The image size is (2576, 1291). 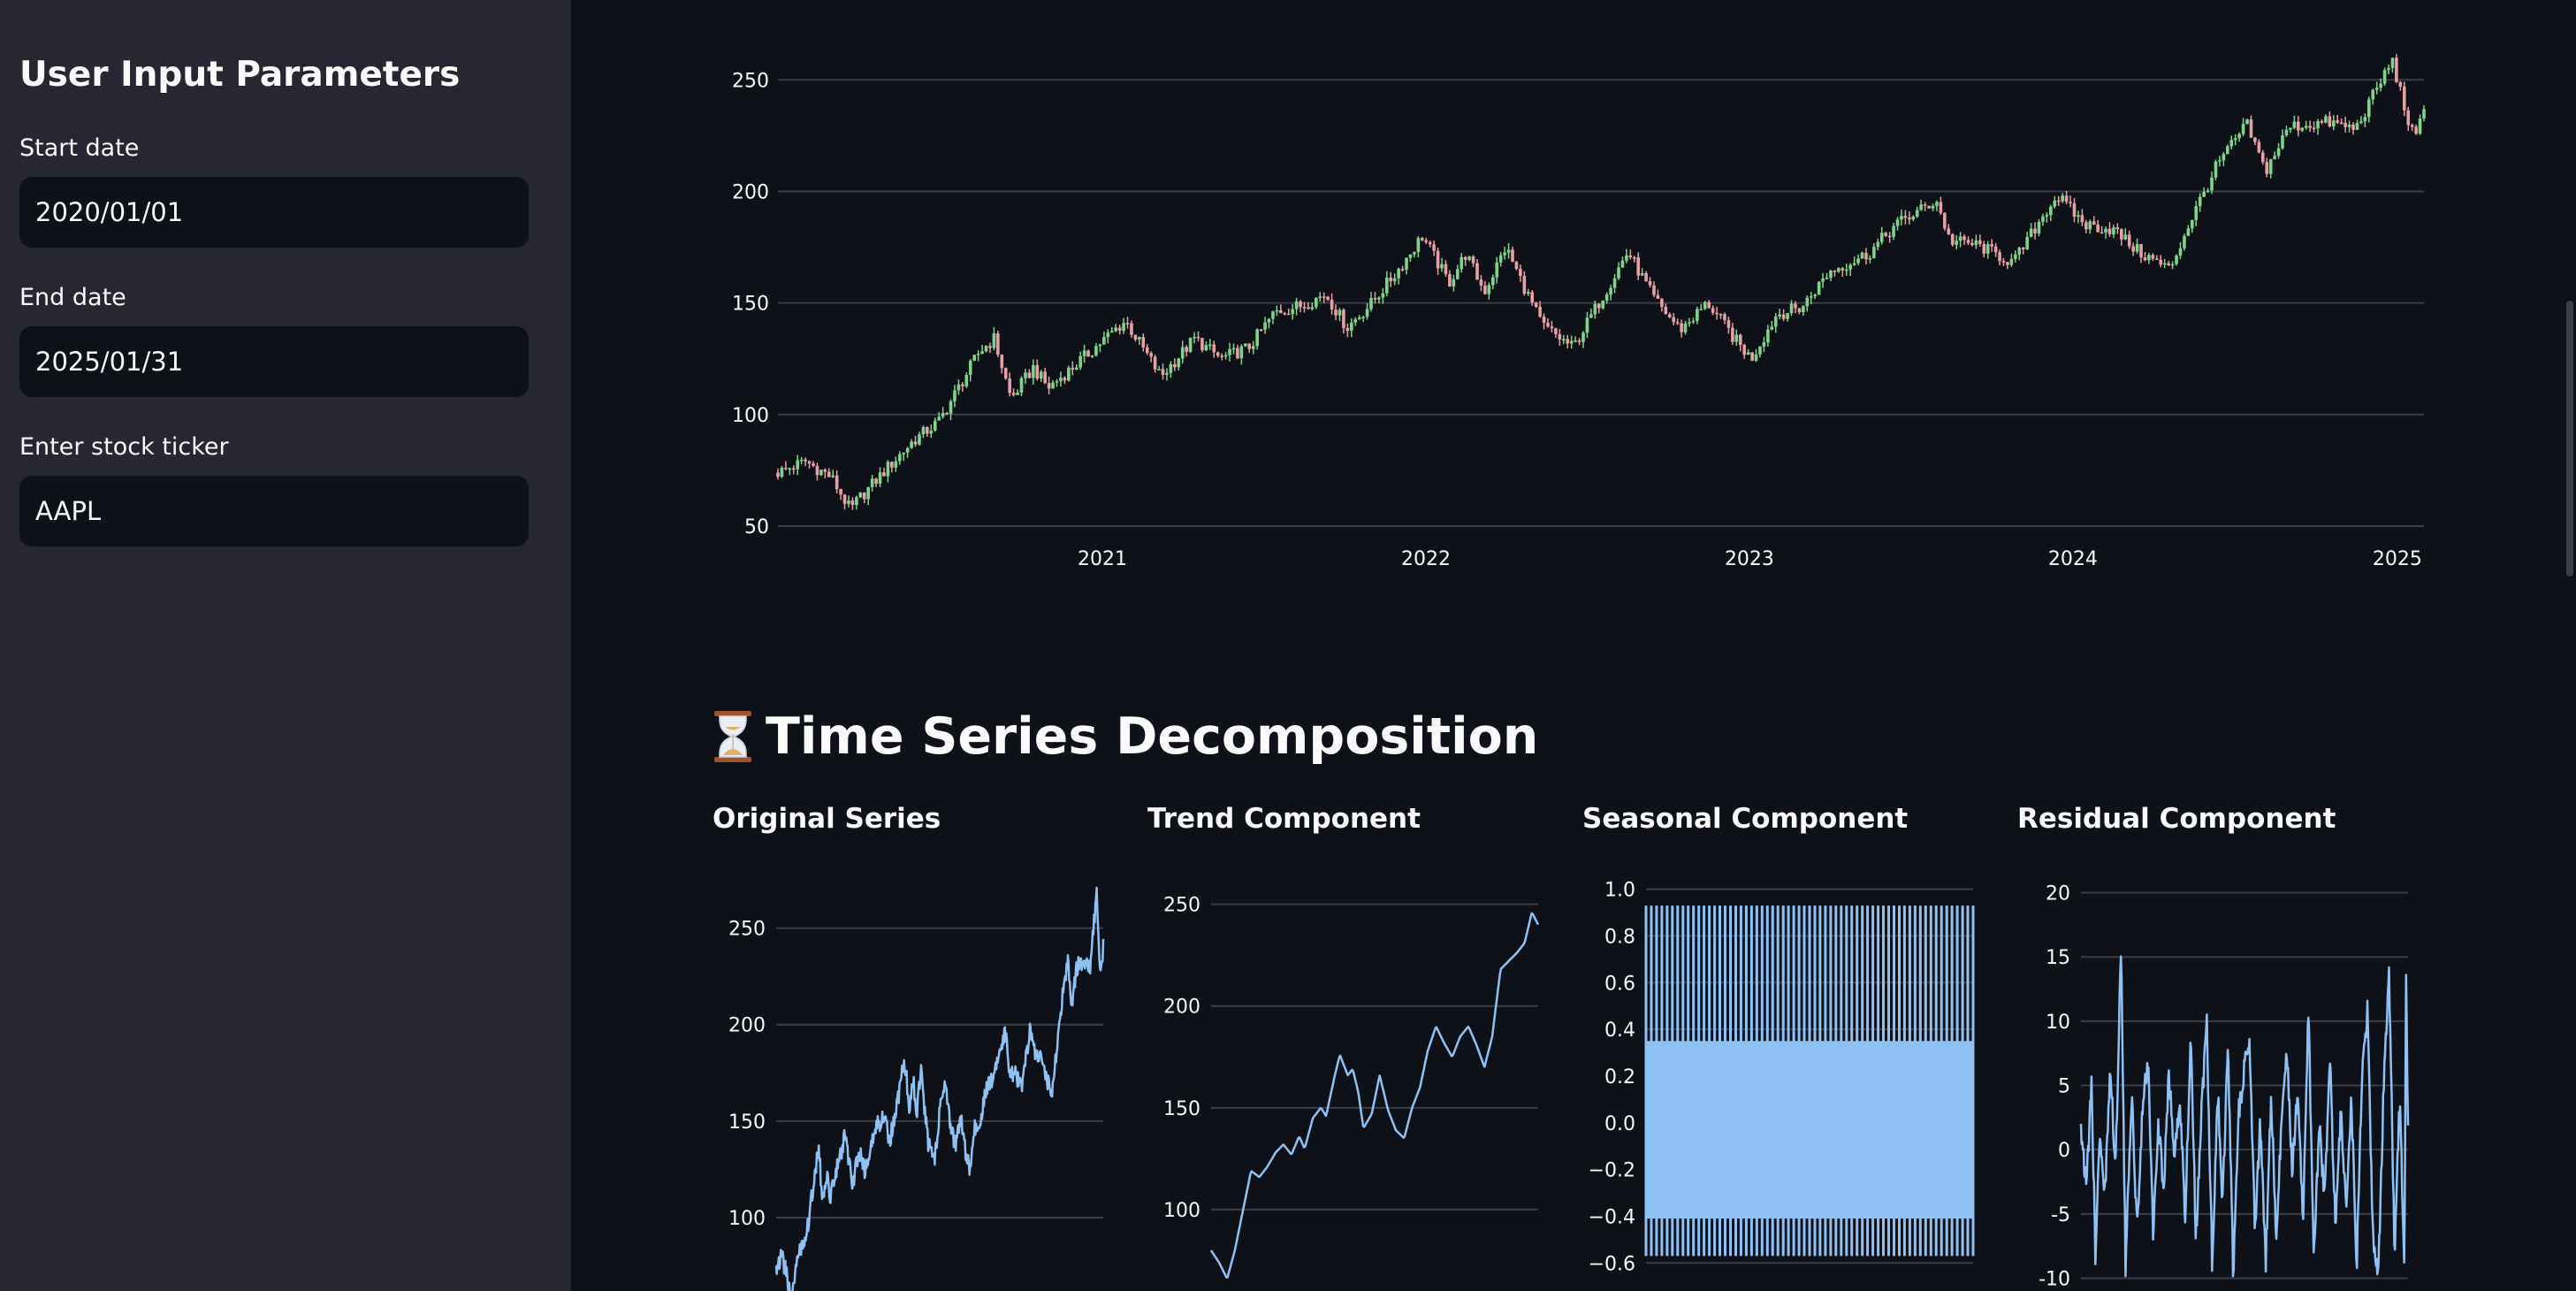 I want to click on end-date-input, so click(x=274, y=361).